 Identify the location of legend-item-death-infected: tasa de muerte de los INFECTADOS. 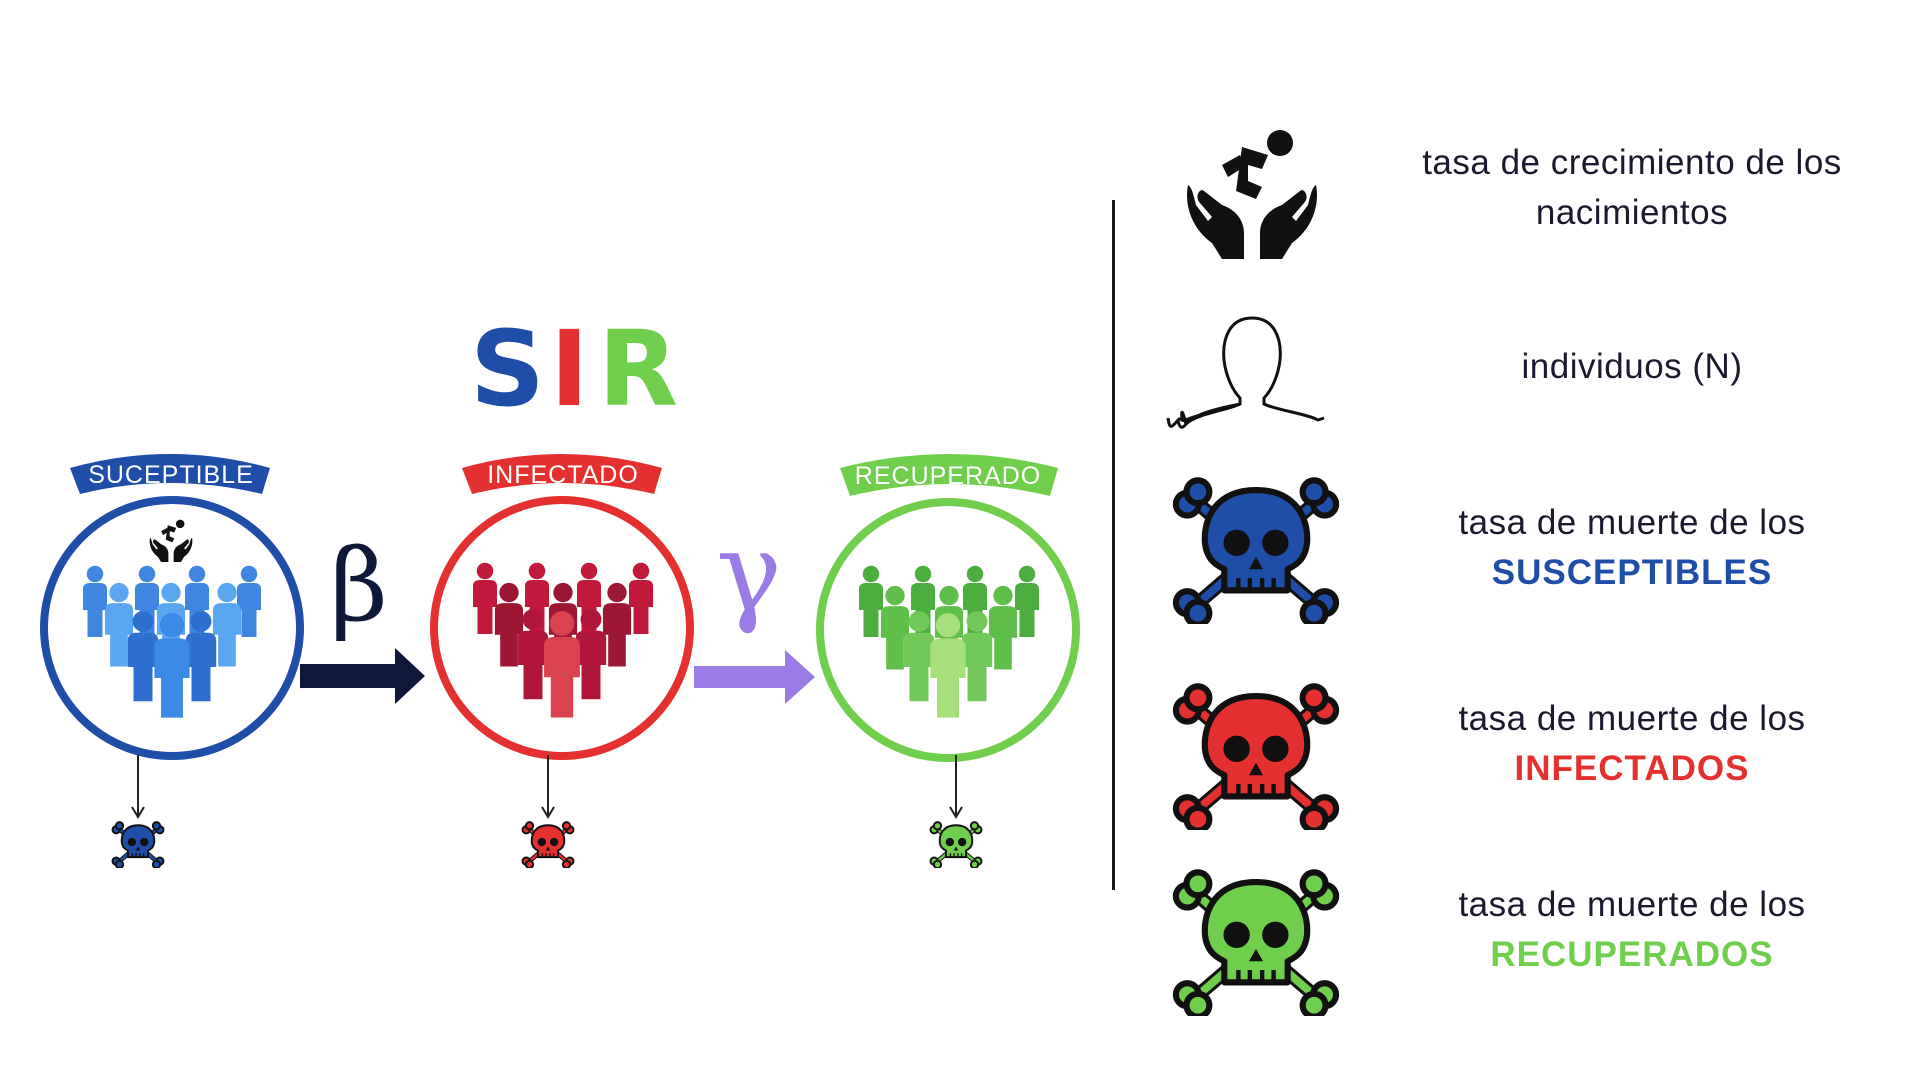
(1632, 744).